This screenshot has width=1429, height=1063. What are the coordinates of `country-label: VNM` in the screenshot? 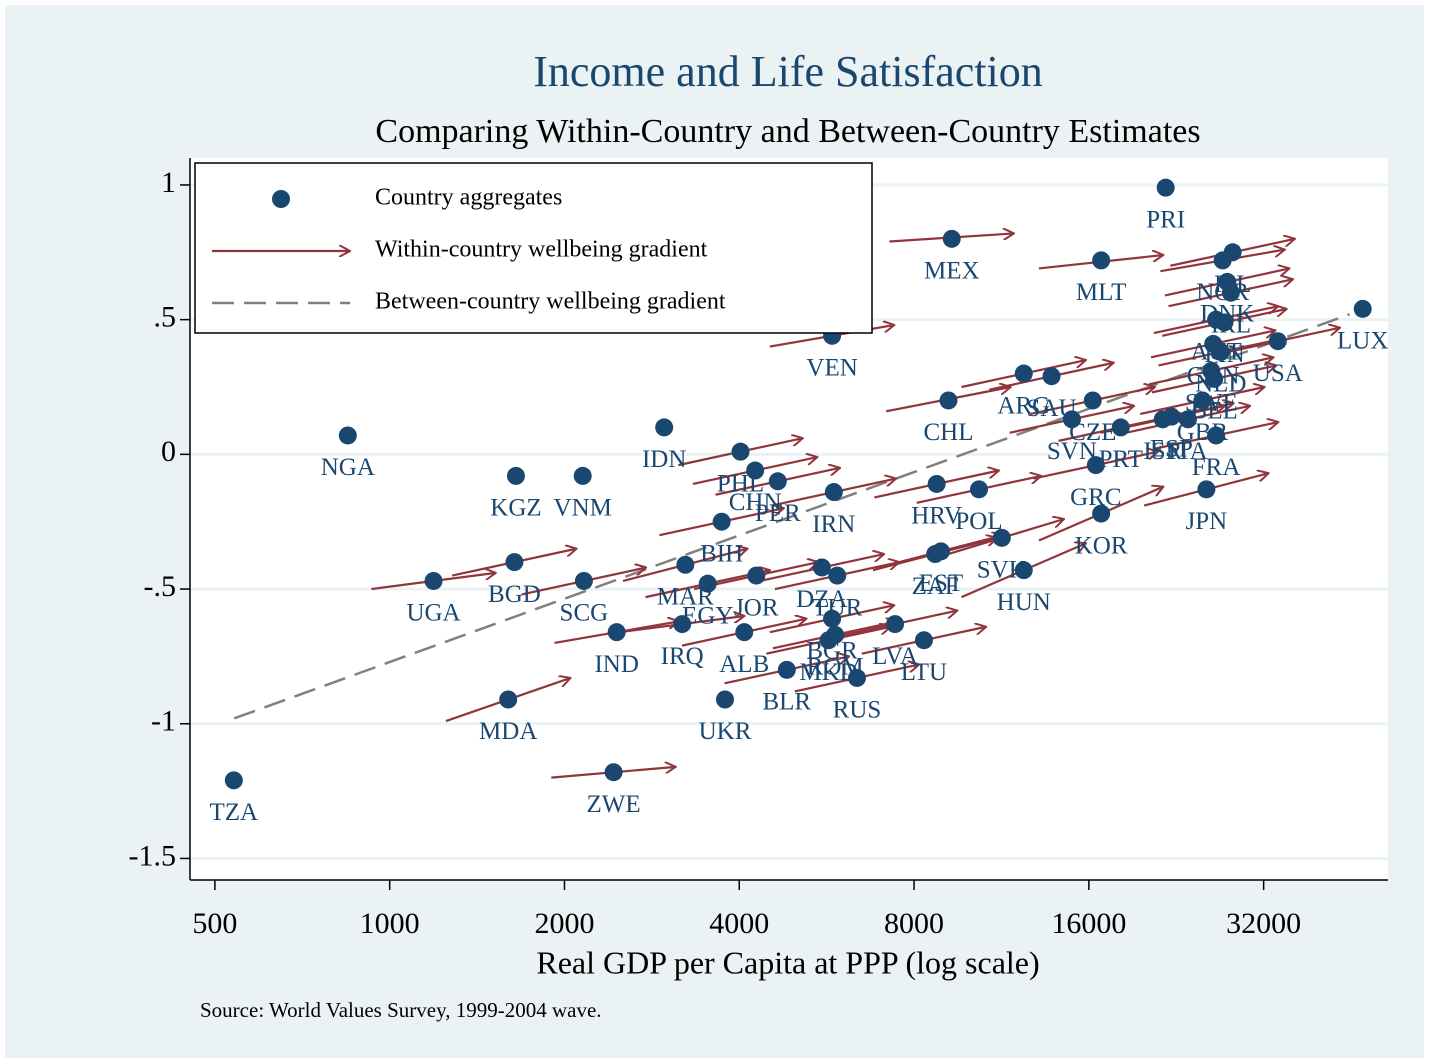 It's located at (583, 508).